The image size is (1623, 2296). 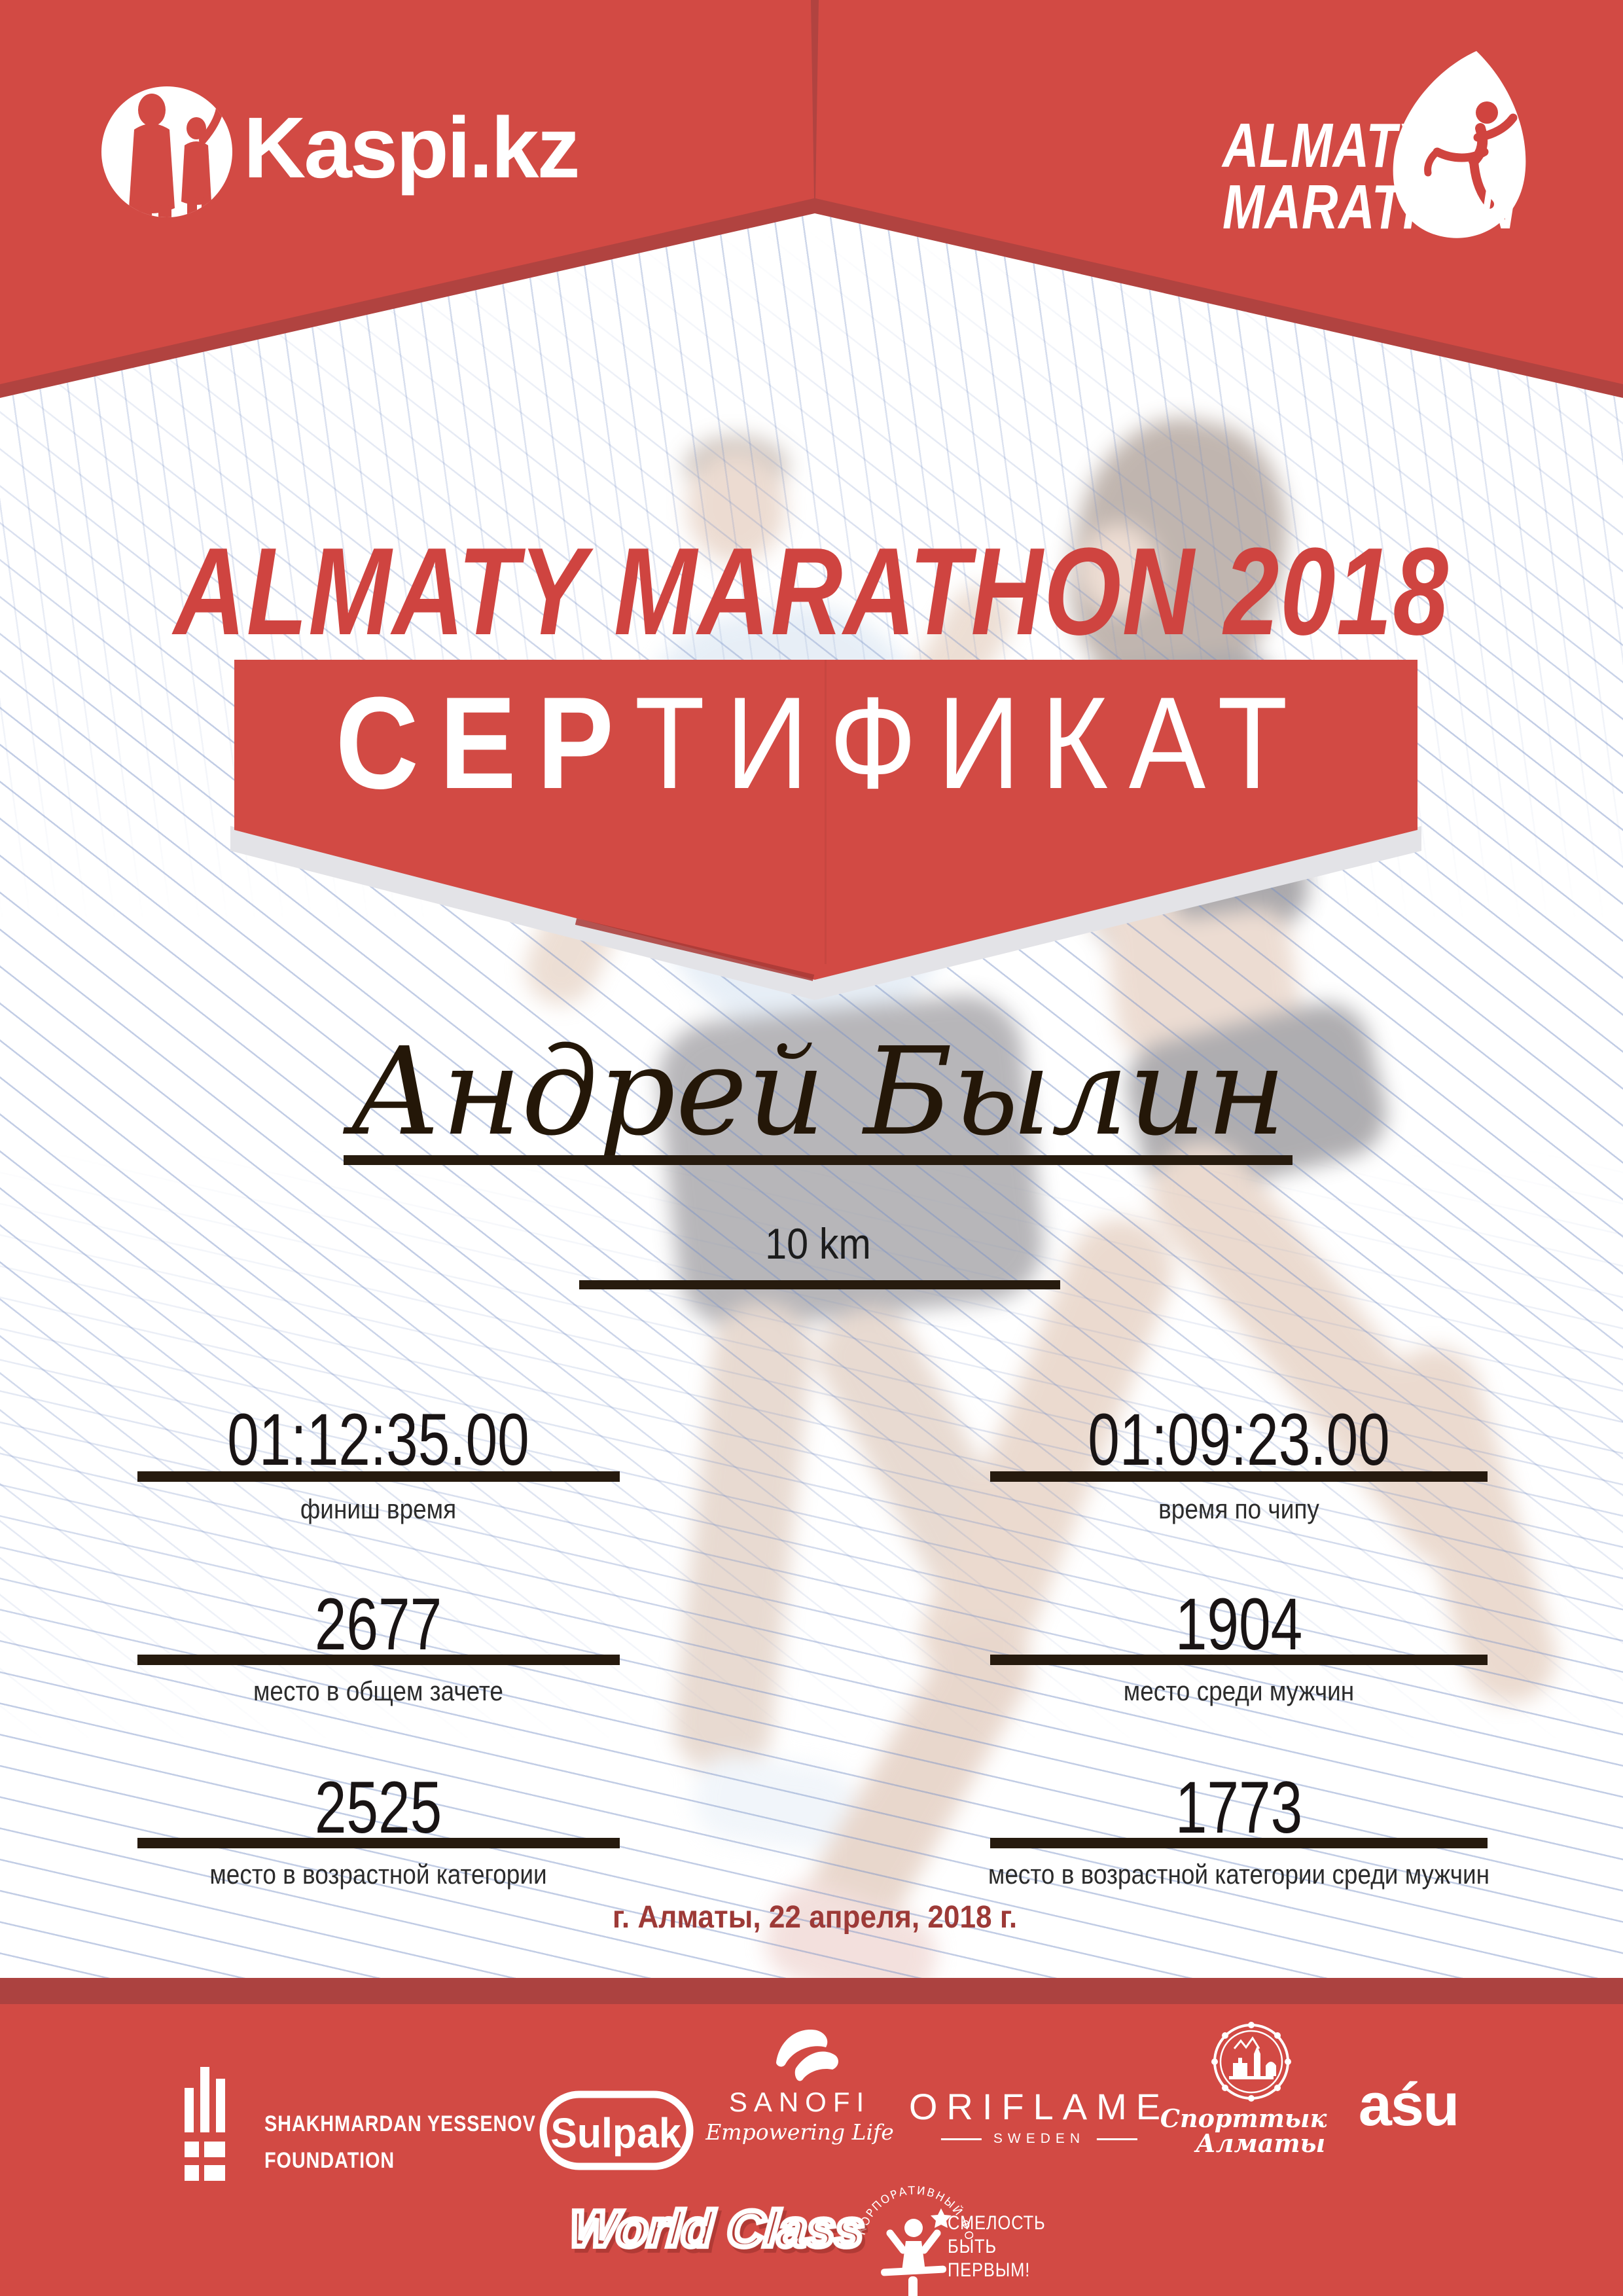 What do you see at coordinates (961, 2139) in the screenshot?
I see `oriflame-dash-left` at bounding box center [961, 2139].